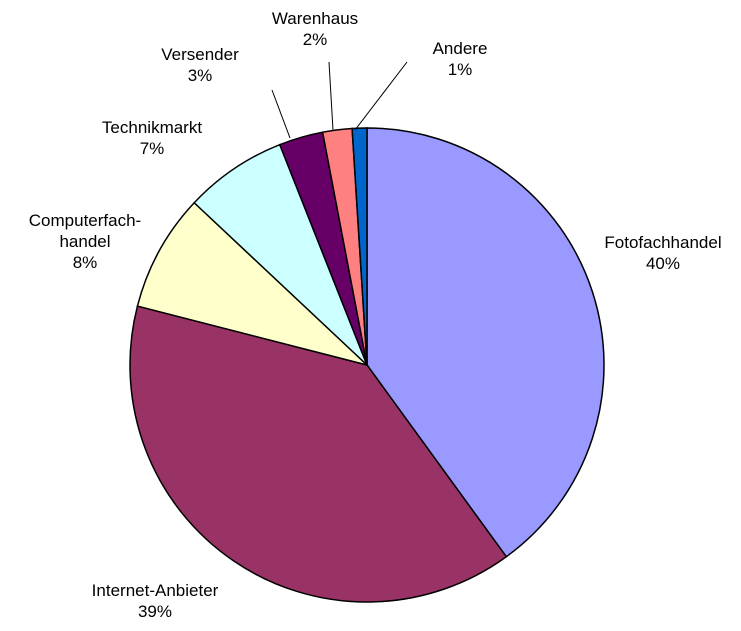 The width and height of the screenshot is (741, 631). What do you see at coordinates (85, 231) in the screenshot?
I see `category-label: Computerfach- handel` at bounding box center [85, 231].